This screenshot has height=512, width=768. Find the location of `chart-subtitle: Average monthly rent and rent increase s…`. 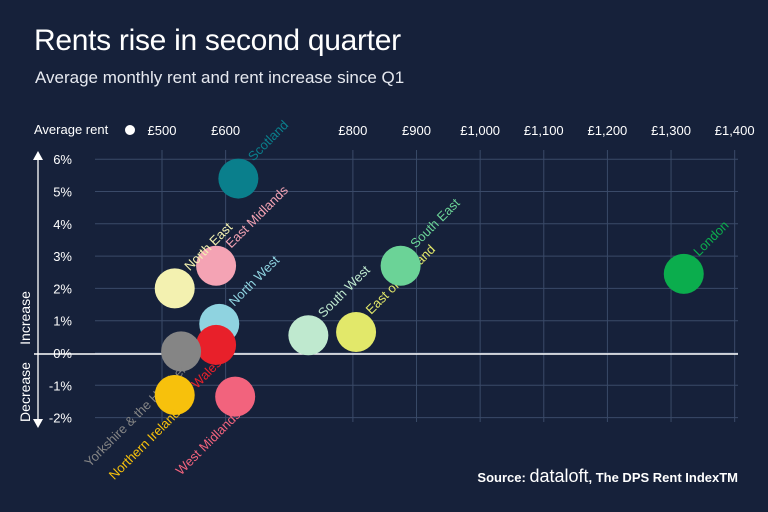

chart-subtitle: Average monthly rent and rent increase s… is located at coordinates (220, 77).